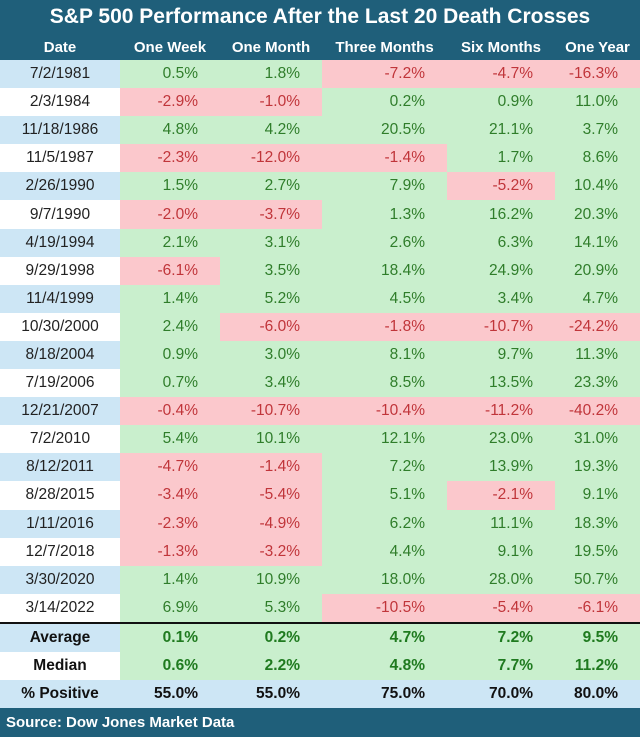 Image resolution: width=640 pixels, height=737 pixels. I want to click on return-cell: -10.7%, so click(501, 326).